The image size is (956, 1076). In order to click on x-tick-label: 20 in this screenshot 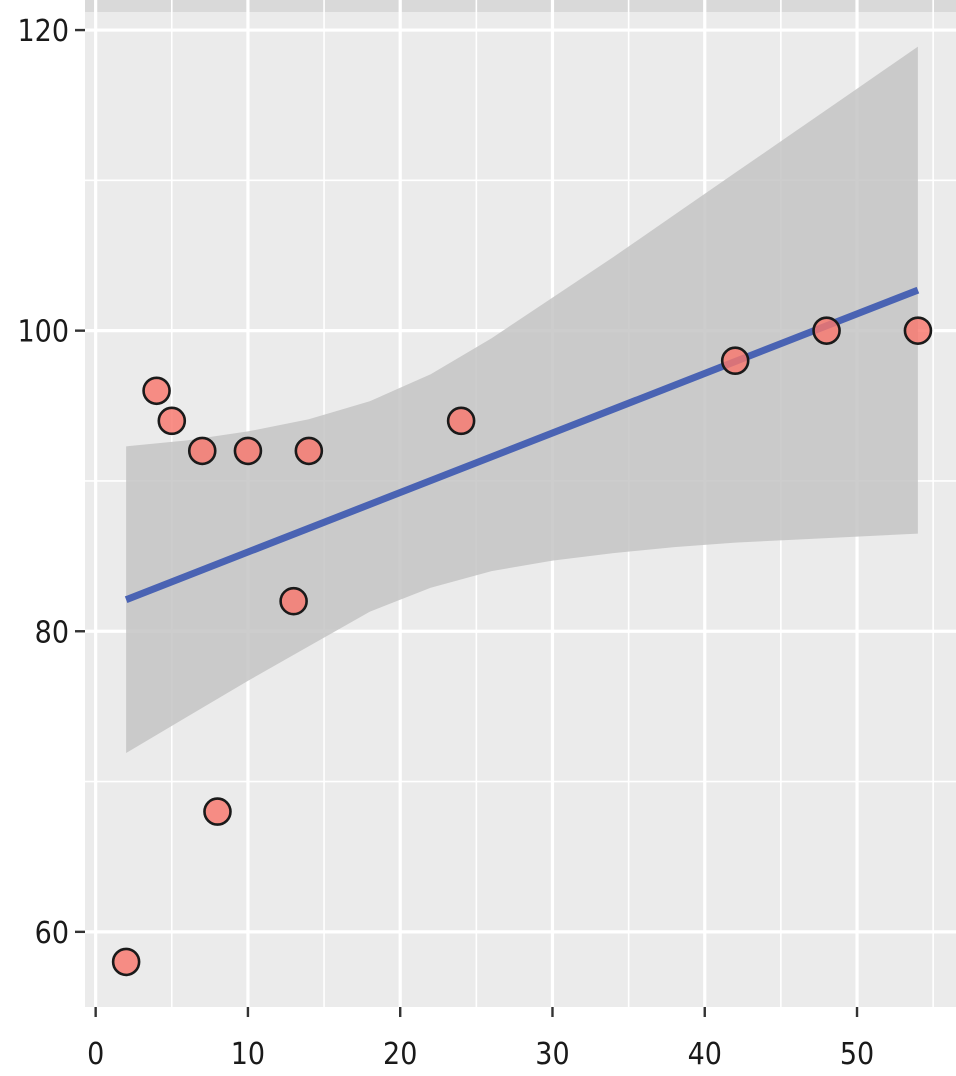, I will do `click(400, 1054)`.